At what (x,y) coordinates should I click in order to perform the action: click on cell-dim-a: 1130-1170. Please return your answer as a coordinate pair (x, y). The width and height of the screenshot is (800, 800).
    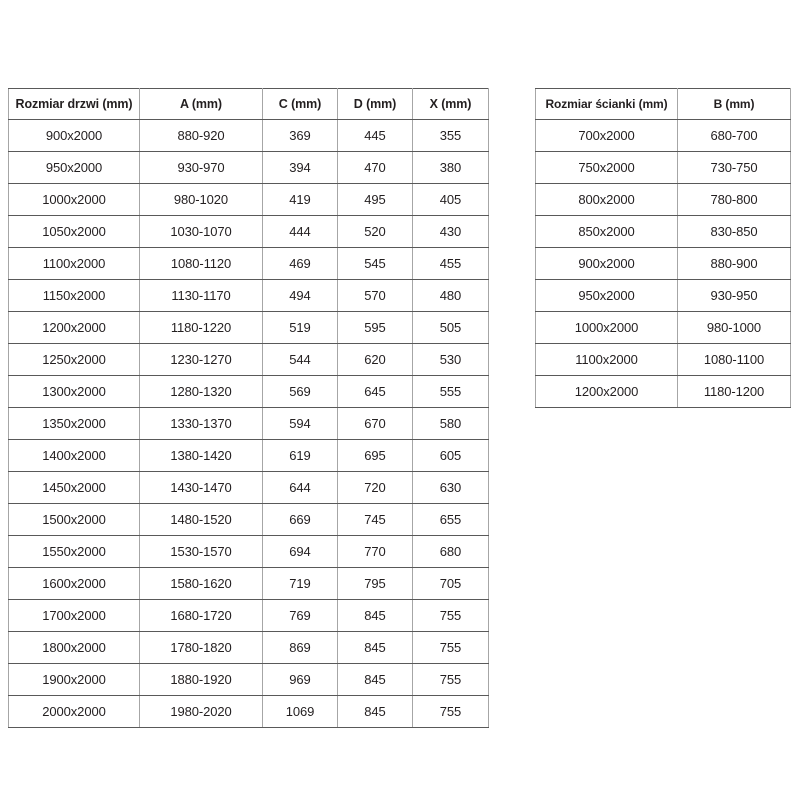
    Looking at the image, I should click on (201, 295).